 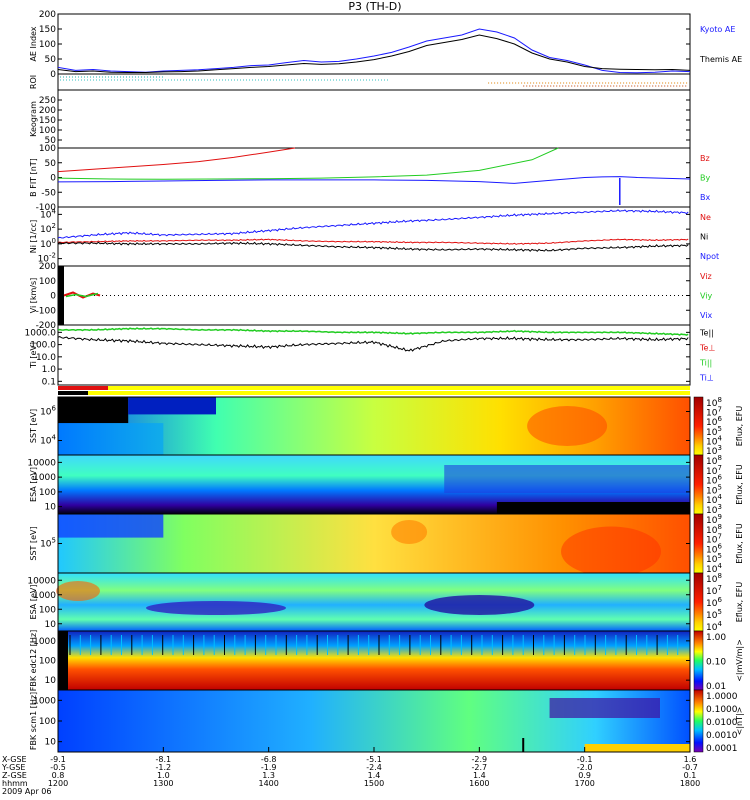 I want to click on ytick-label-vi: -200, so click(x=46, y=326).